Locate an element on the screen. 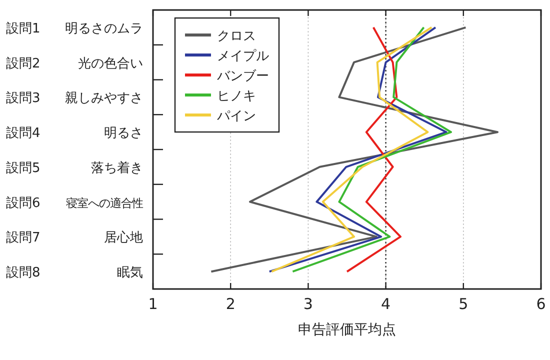  x-axis-title: 申告評価平均点 is located at coordinates (347, 330).